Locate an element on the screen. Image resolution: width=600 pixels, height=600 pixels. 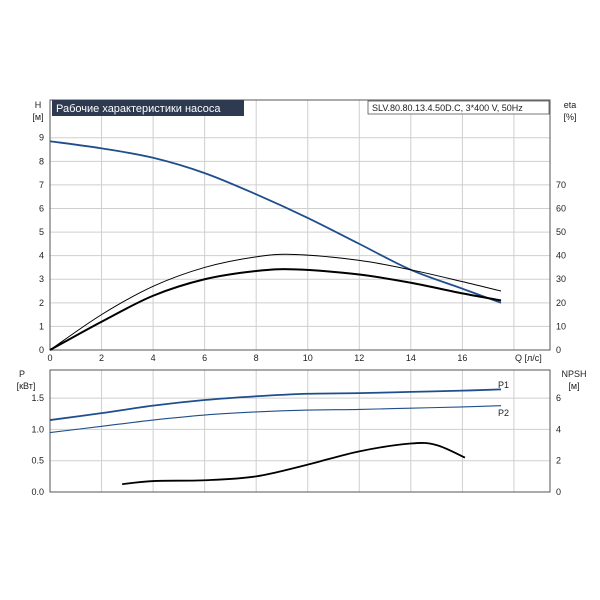
power-tick-label: 0.0 is located at coordinates (37, 492).